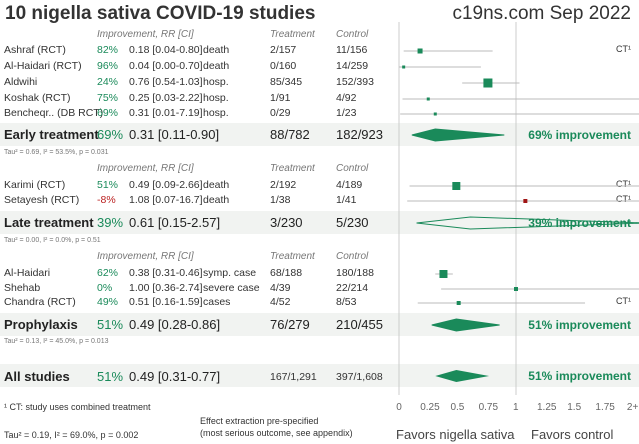 The height and width of the screenshot is (444, 639). I want to click on study-rr: 0.04 [0.00-0.70], so click(166, 66).